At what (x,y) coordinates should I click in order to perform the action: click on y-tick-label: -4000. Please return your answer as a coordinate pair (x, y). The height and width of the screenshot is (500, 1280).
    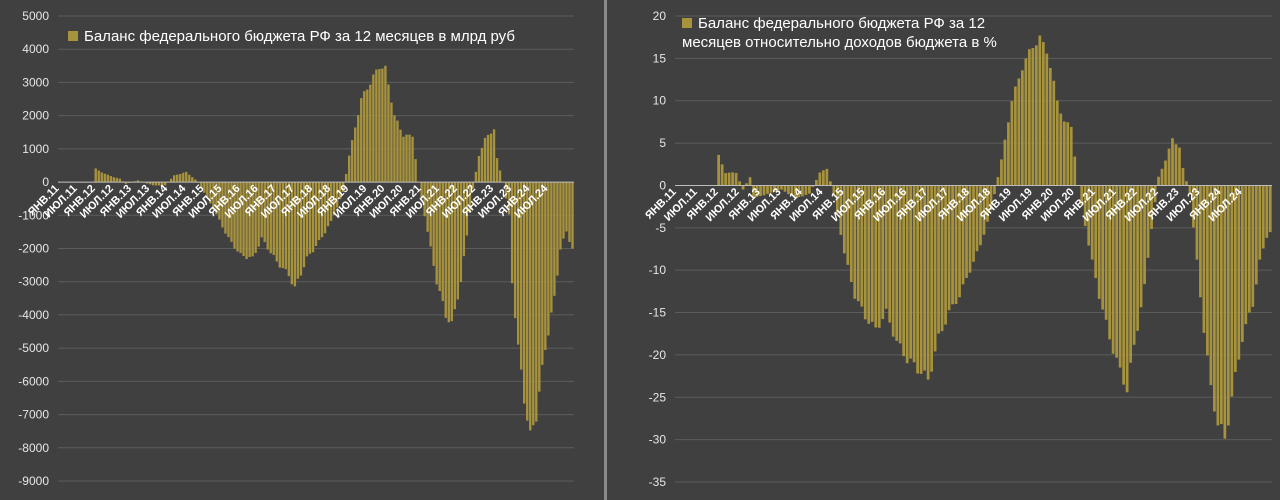
    Looking at the image, I should click on (33, 315).